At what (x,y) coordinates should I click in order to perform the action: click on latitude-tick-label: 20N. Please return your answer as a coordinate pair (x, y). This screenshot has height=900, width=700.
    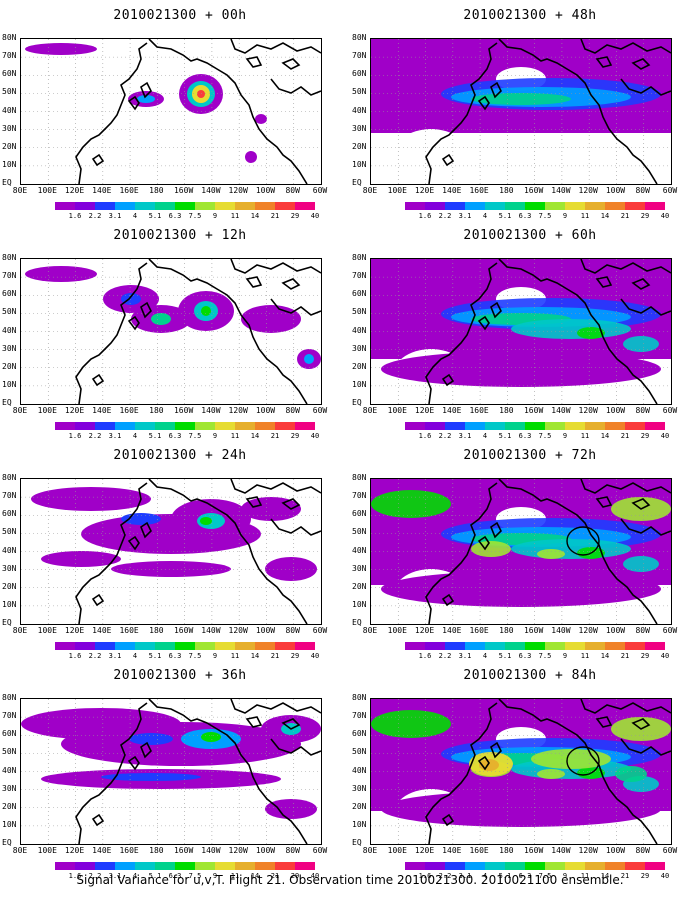
    Looking at the image, I should click on (9, 586).